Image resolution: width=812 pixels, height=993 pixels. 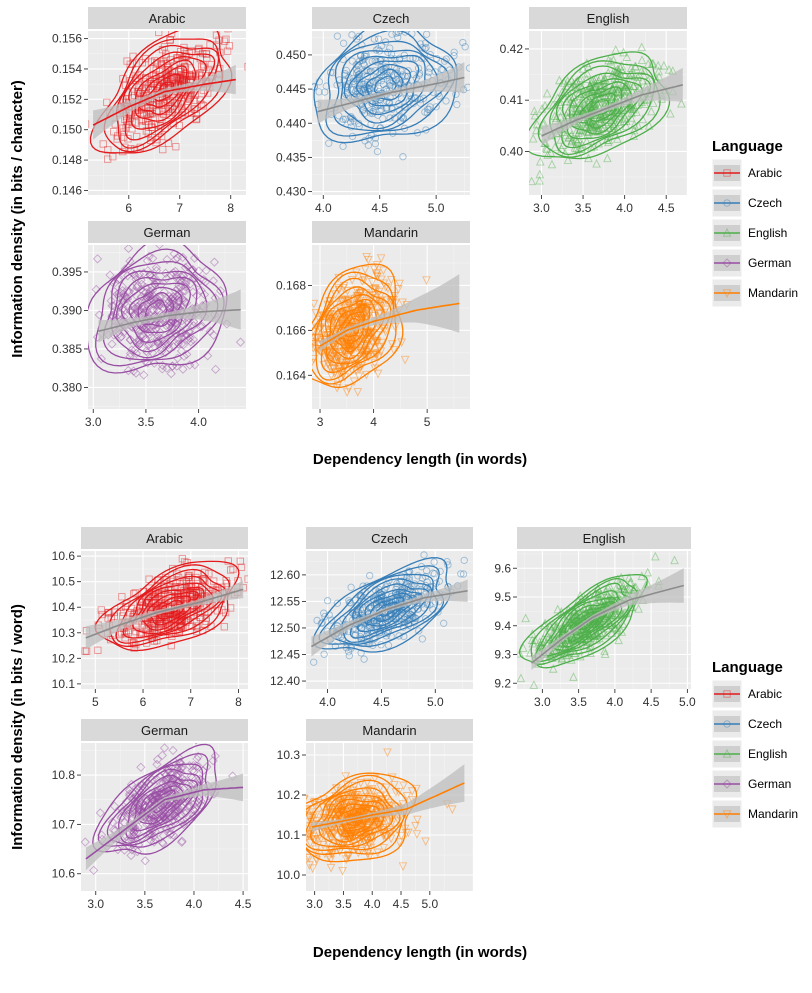 I want to click on facet-strip, so click(x=604, y=538).